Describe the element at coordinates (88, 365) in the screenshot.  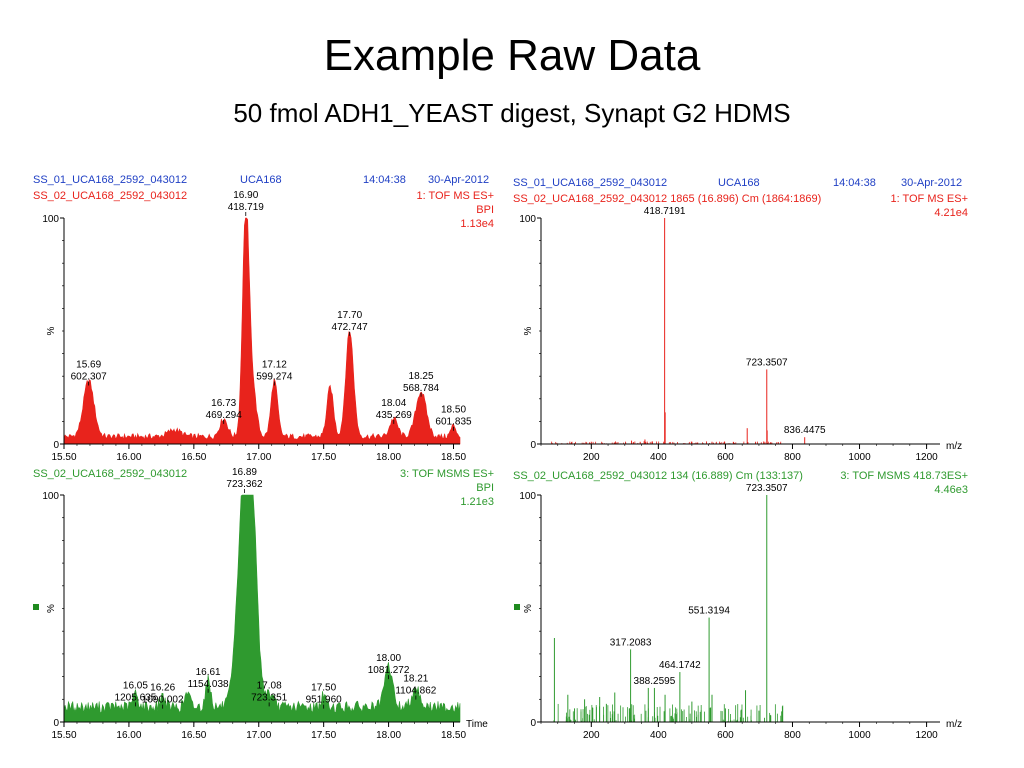
I see `peak-rt-label: 15.69` at that location.